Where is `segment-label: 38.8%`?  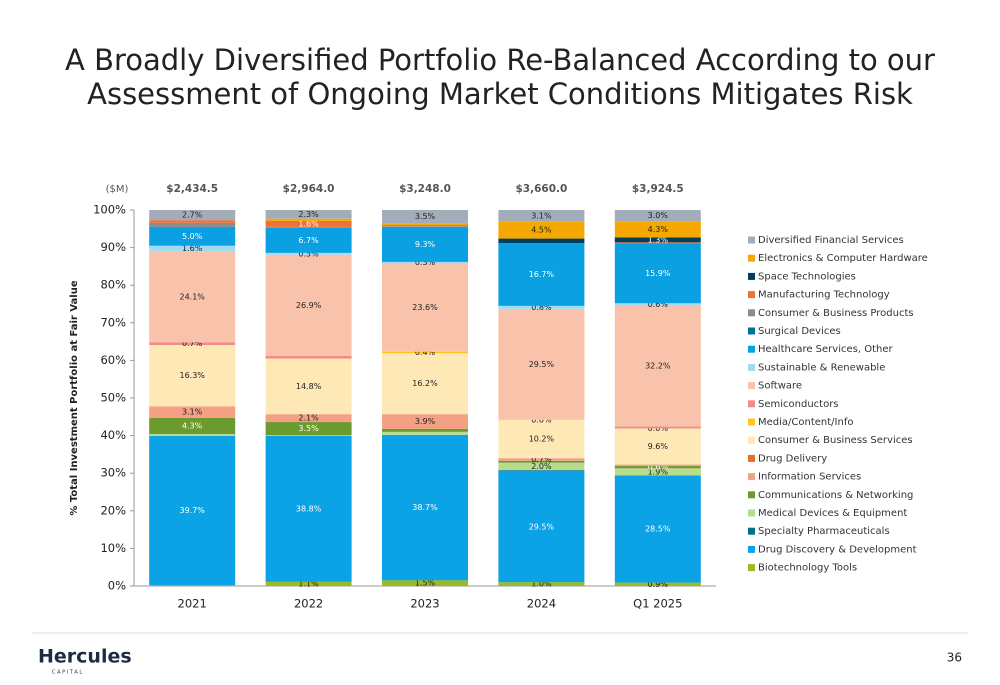
segment-label: 38.8% is located at coordinates (309, 508).